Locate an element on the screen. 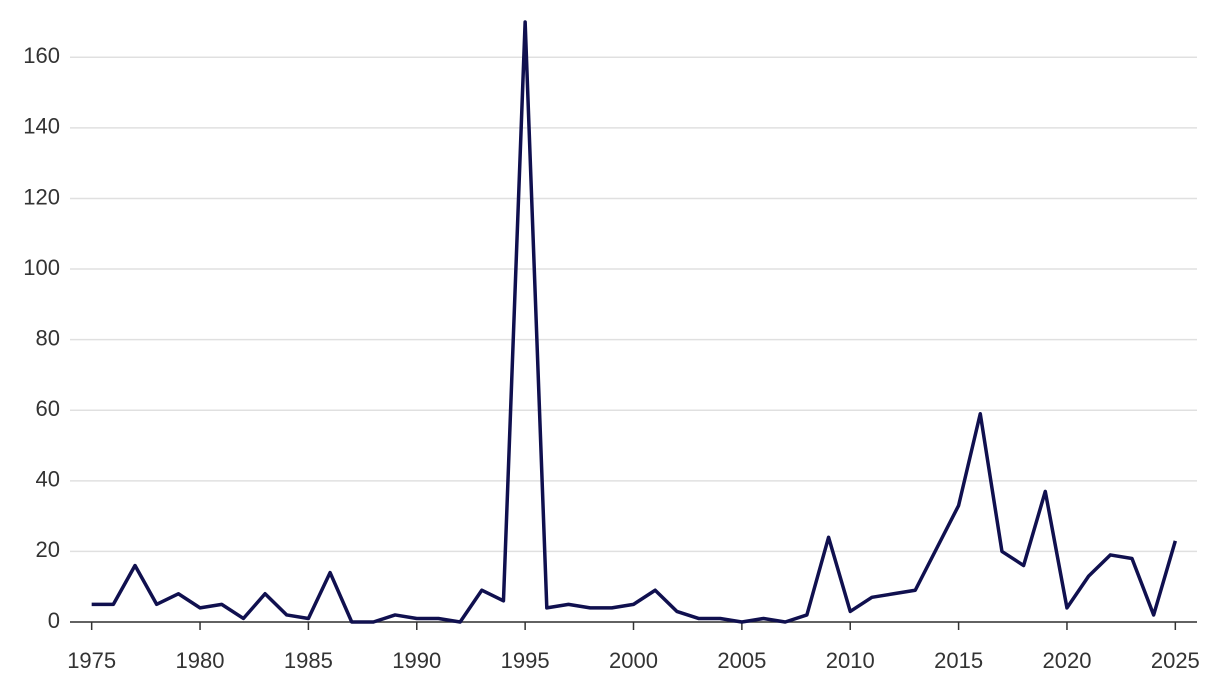 The height and width of the screenshot is (682, 1220). x-tick-label: 2015 is located at coordinates (958, 660).